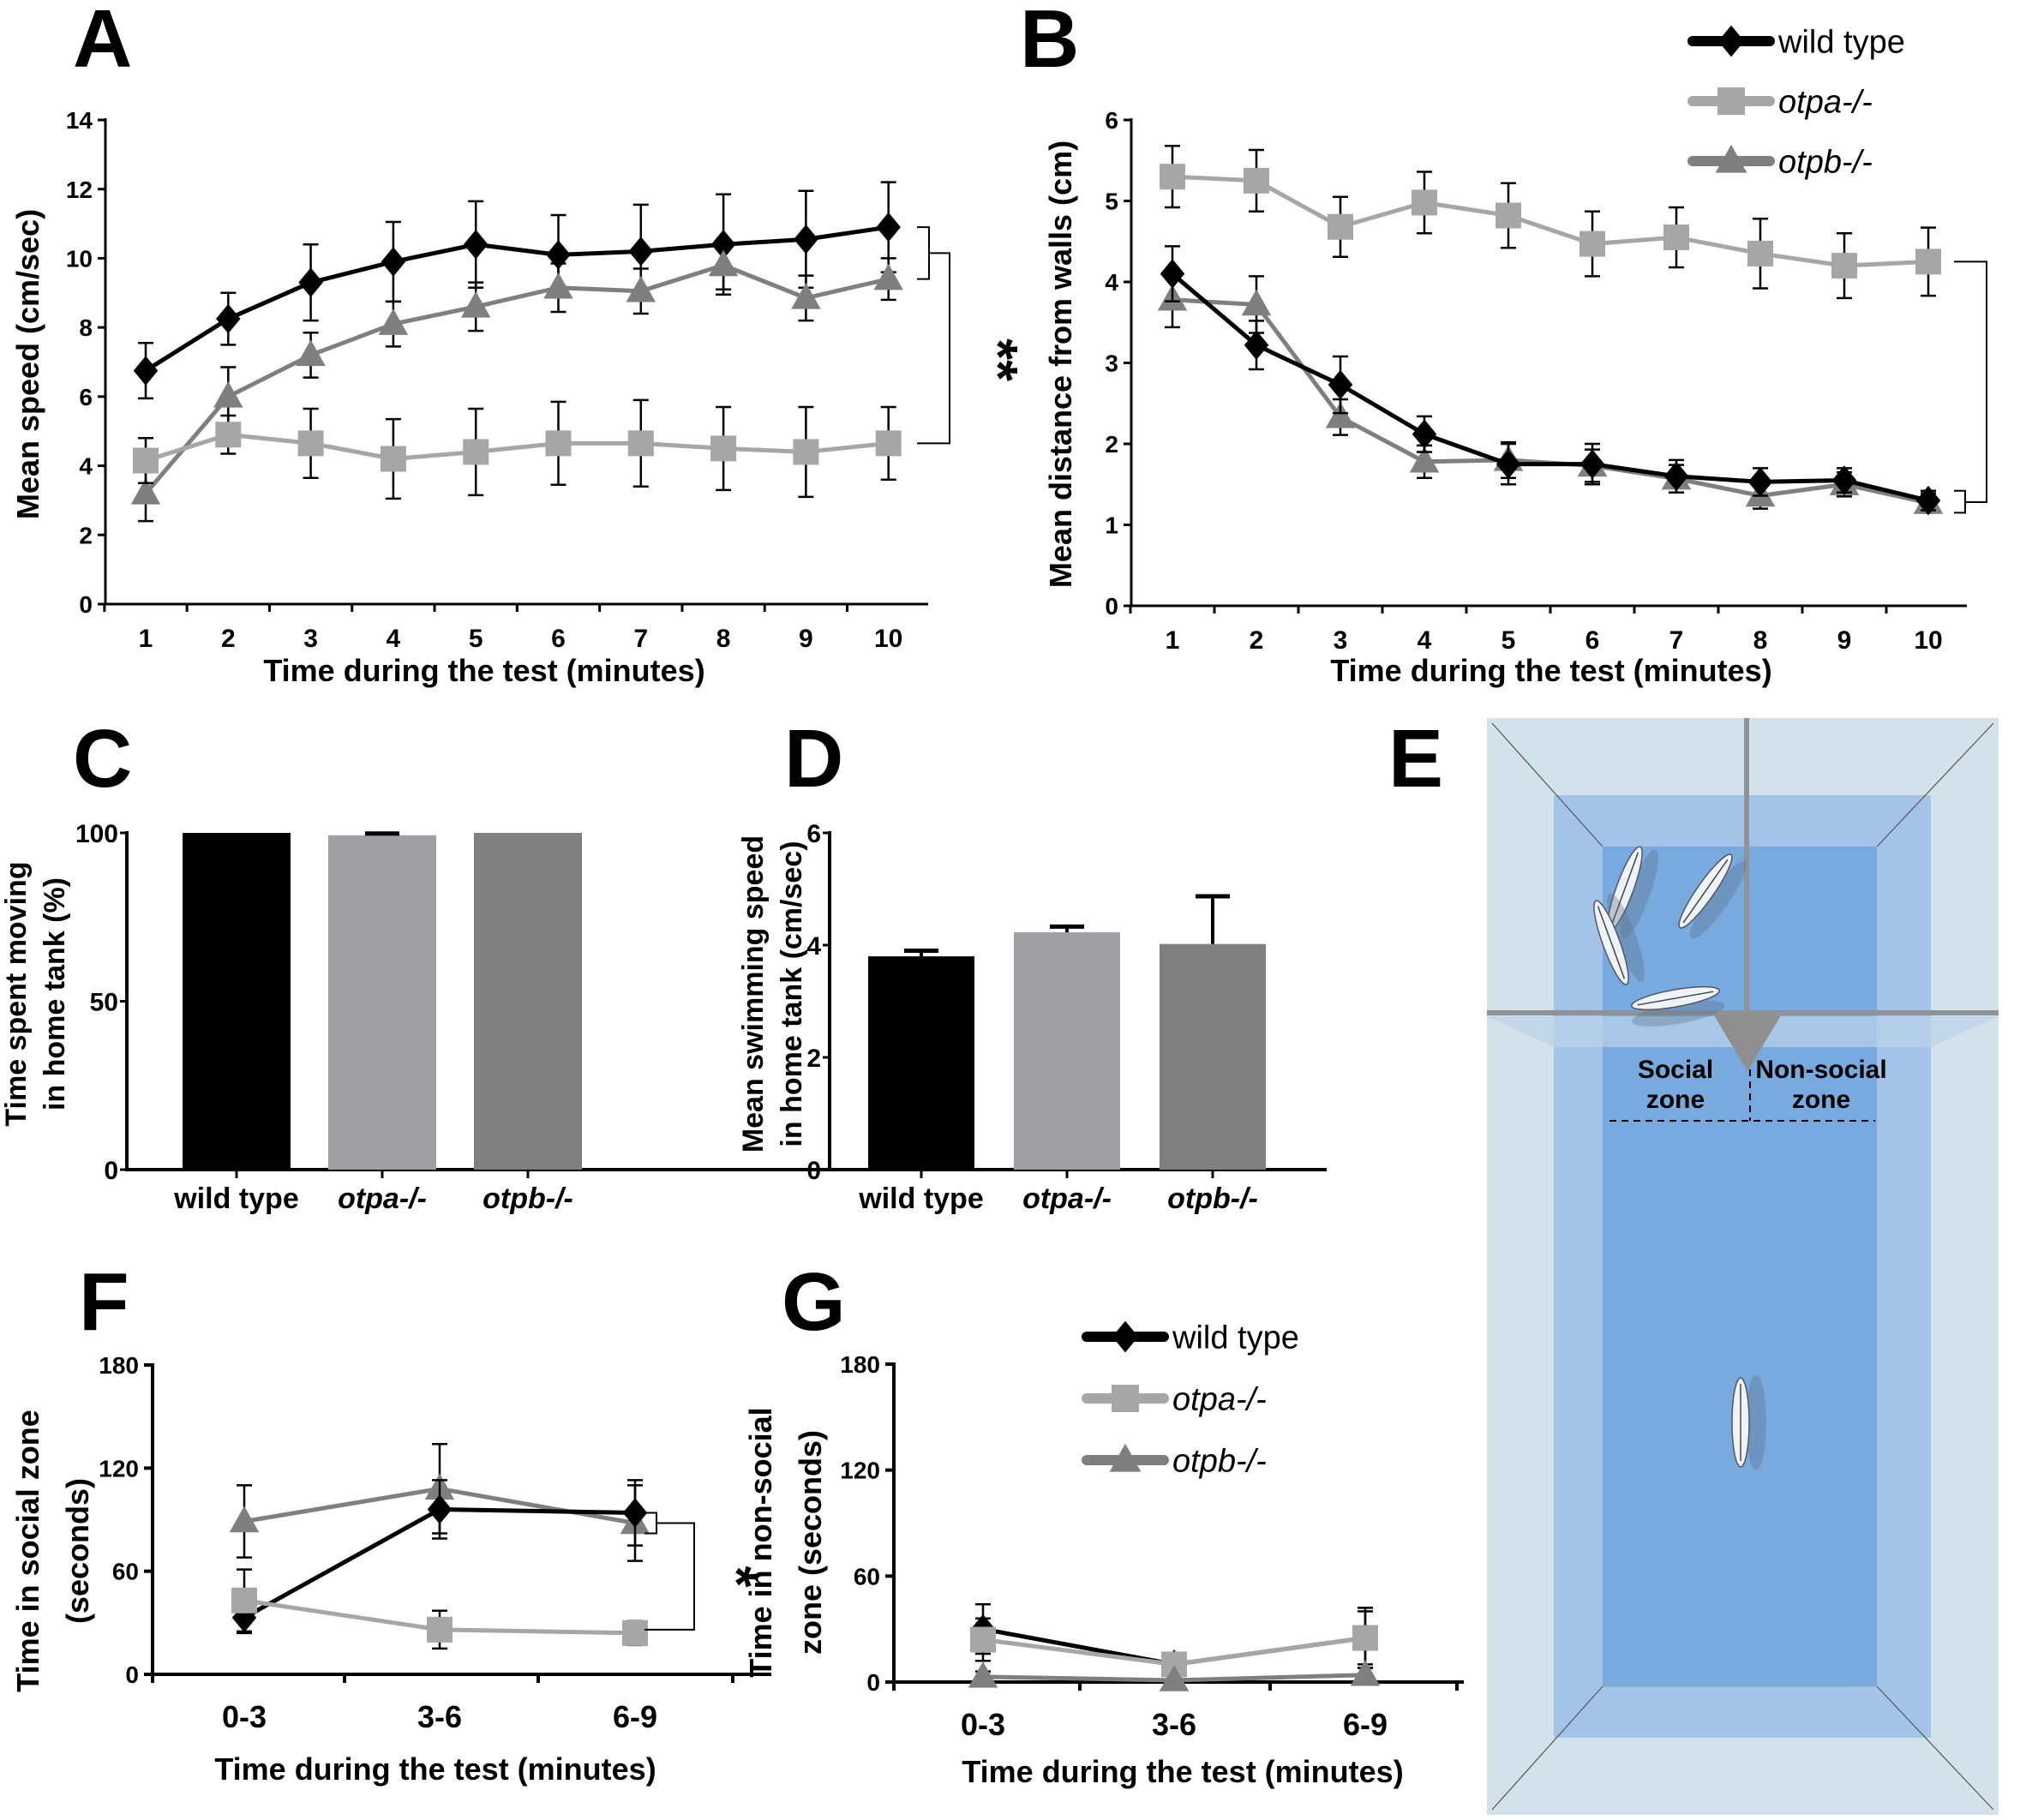 The image size is (2026, 1820). What do you see at coordinates (1425, 640) in the screenshot?
I see `x-tick-label: 4` at bounding box center [1425, 640].